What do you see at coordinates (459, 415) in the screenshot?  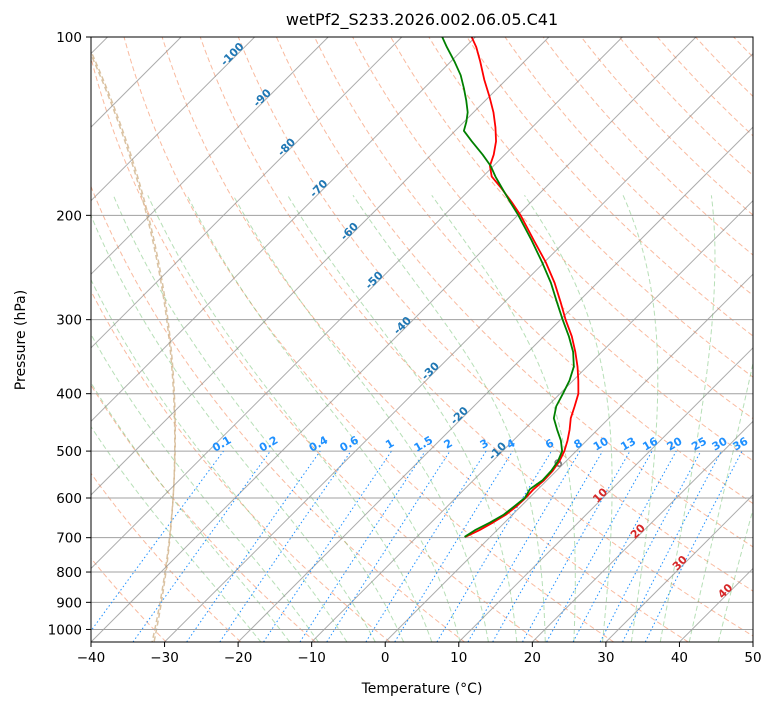 I see `isotherm-label: -20` at bounding box center [459, 415].